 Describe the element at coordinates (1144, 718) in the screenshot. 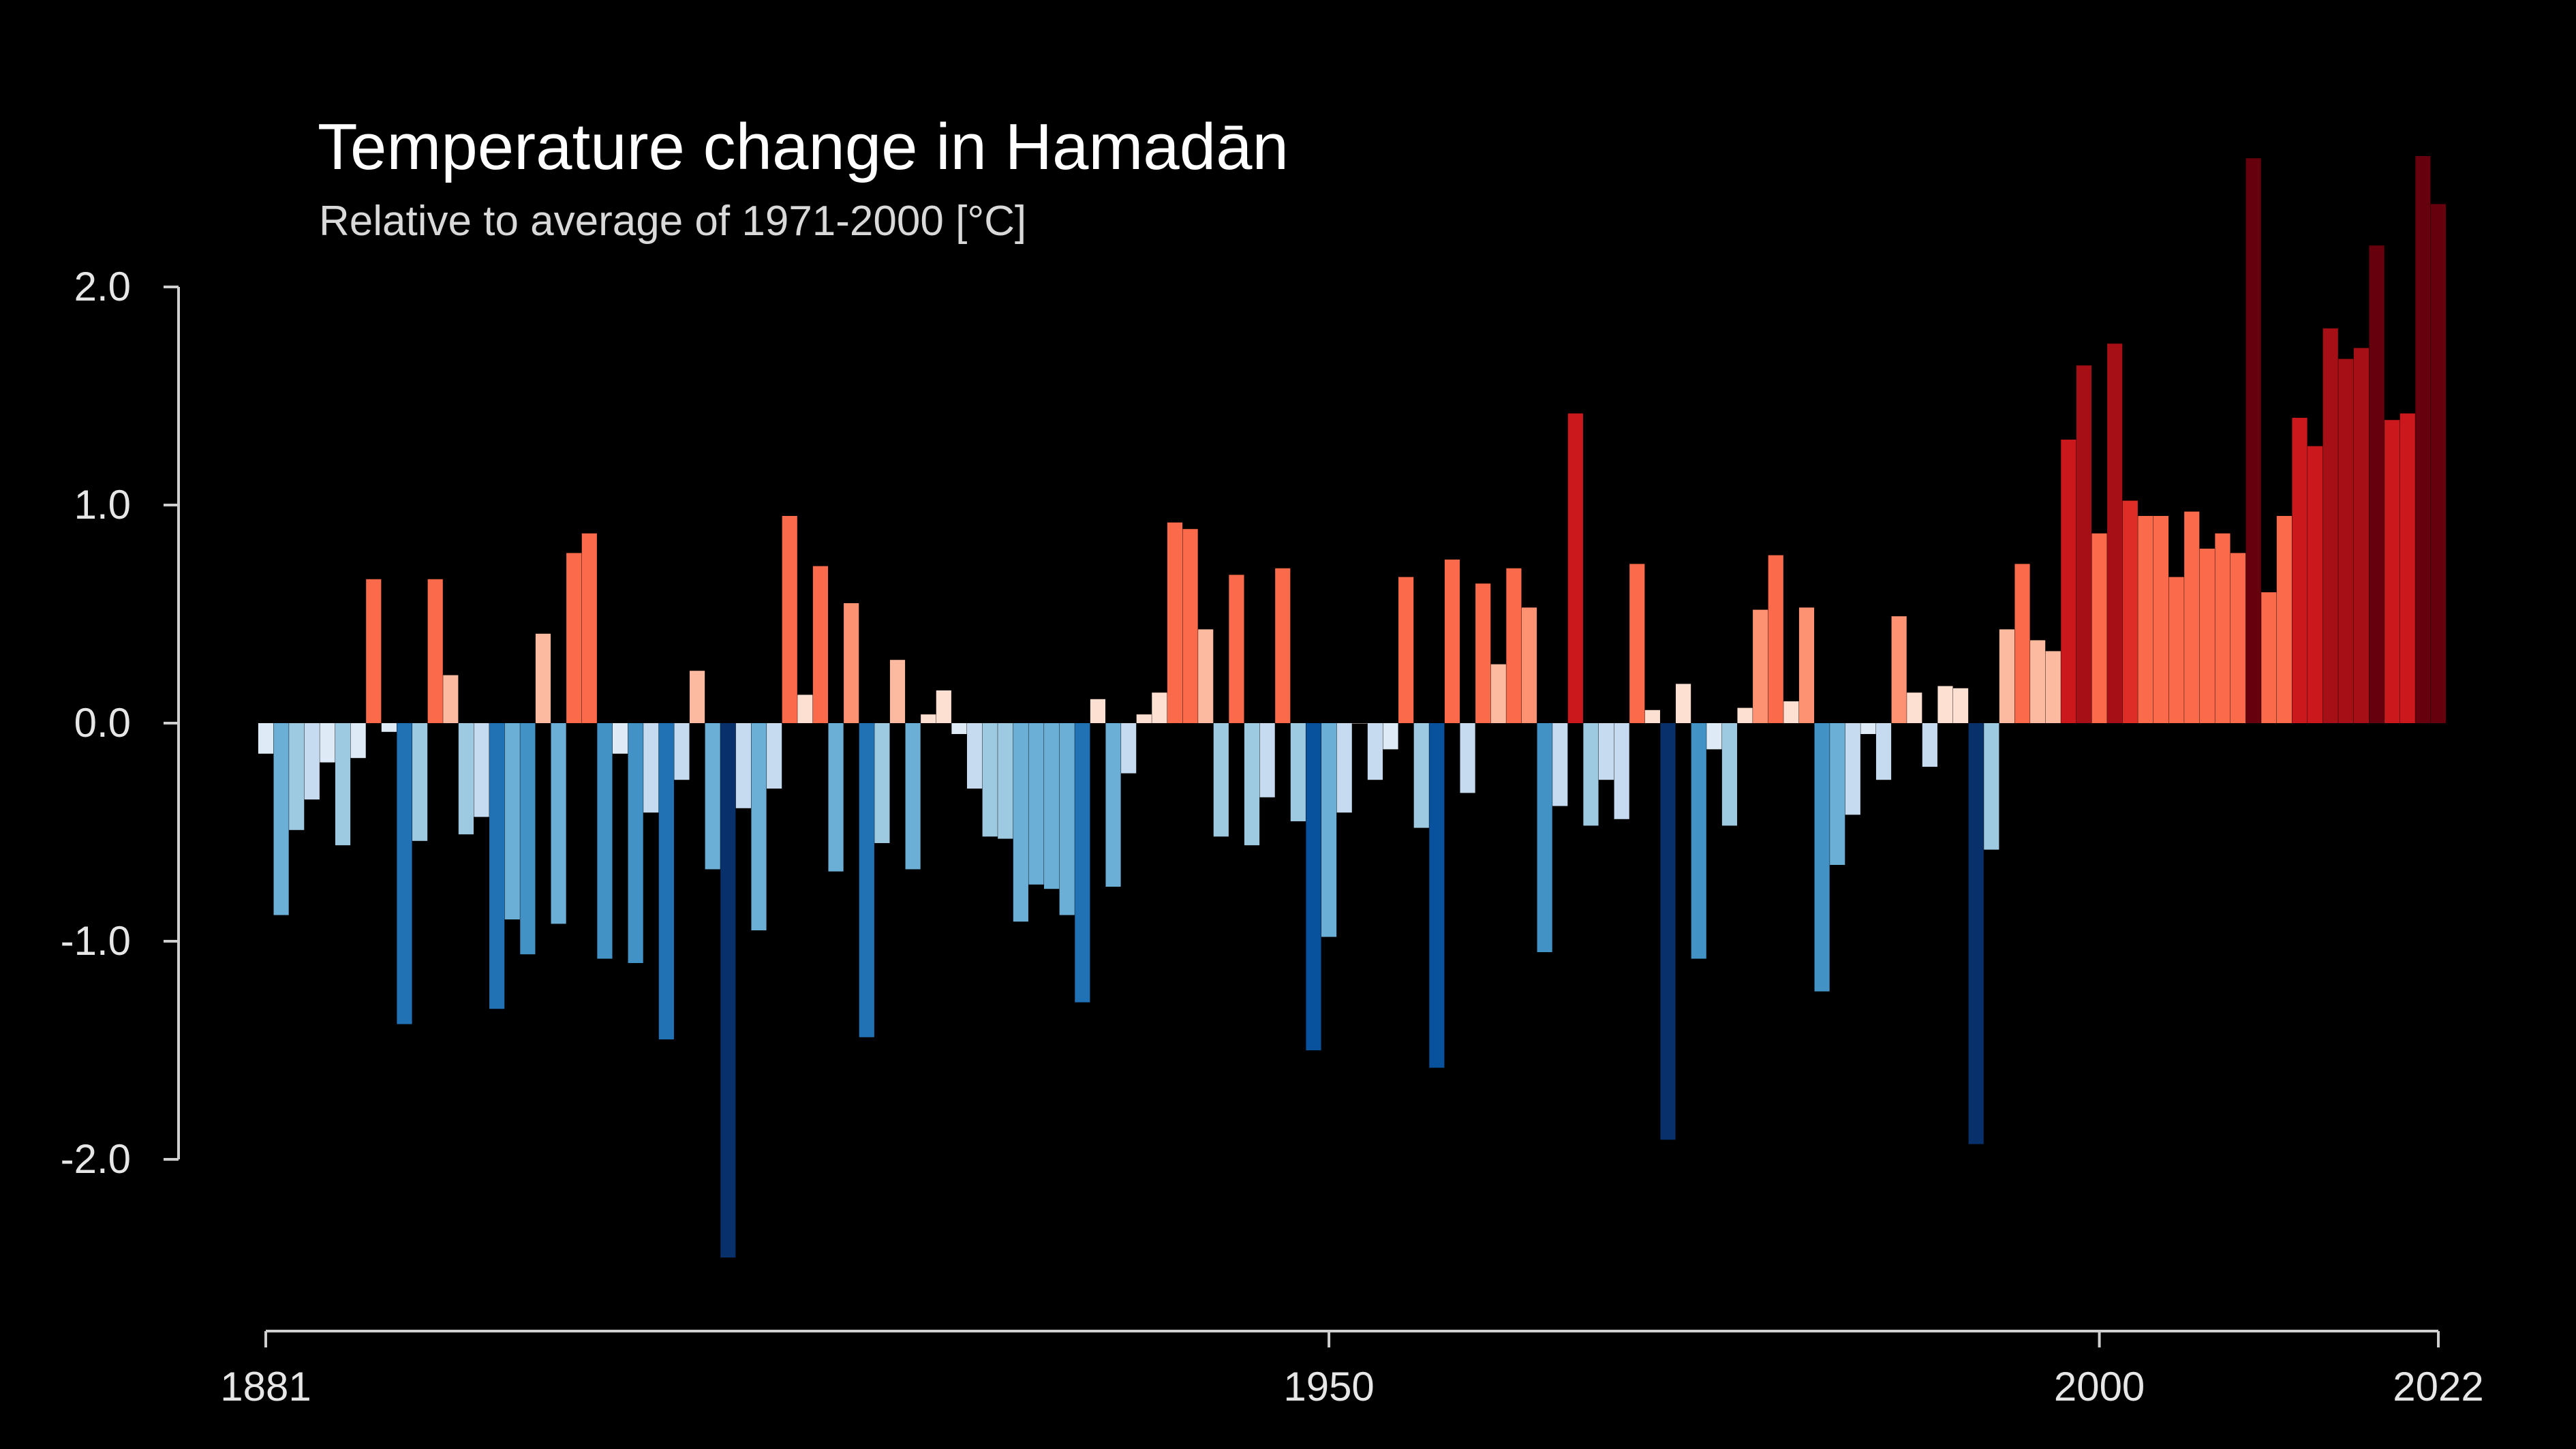

I see `bar-1938` at that location.